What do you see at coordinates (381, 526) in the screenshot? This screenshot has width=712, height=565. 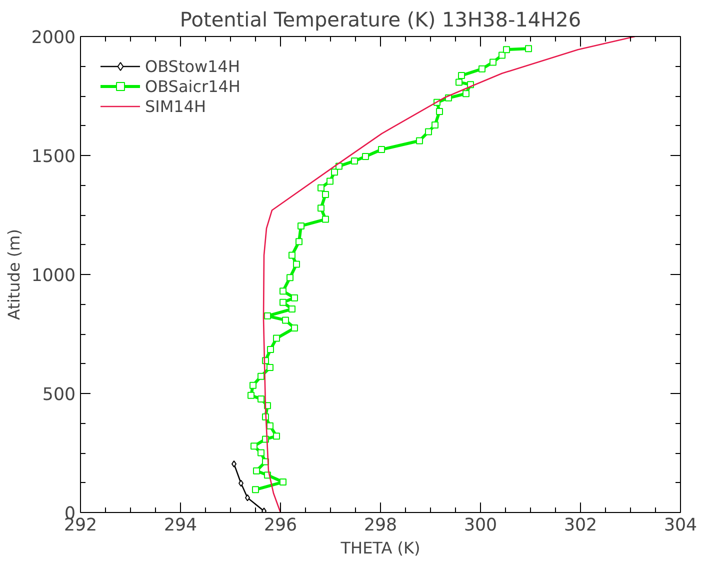 I see `x-tick-label: 298` at bounding box center [381, 526].